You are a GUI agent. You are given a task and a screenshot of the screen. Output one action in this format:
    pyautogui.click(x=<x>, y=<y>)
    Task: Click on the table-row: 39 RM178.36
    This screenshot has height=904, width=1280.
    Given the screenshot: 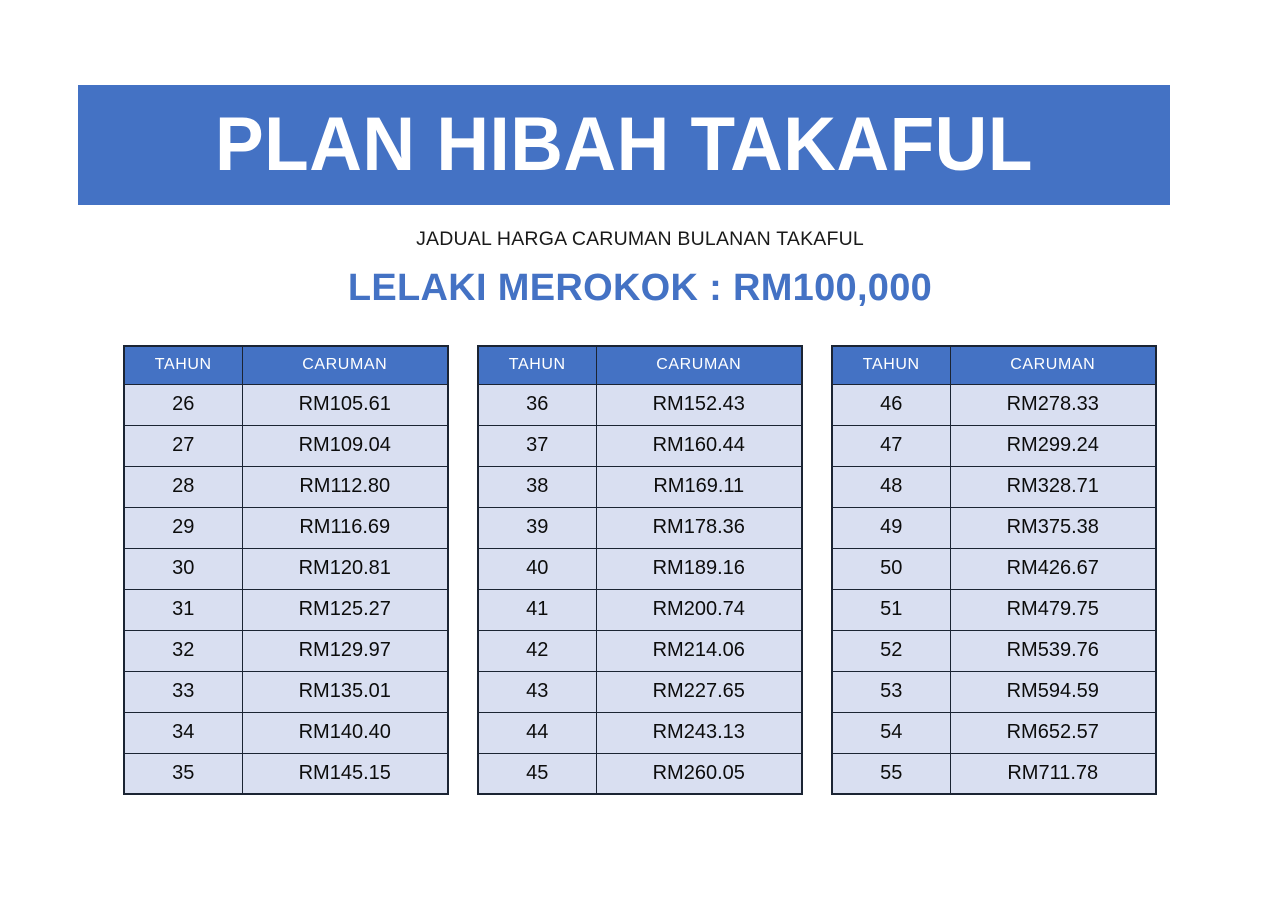 What is the action you would take?
    pyautogui.click(x=640, y=527)
    